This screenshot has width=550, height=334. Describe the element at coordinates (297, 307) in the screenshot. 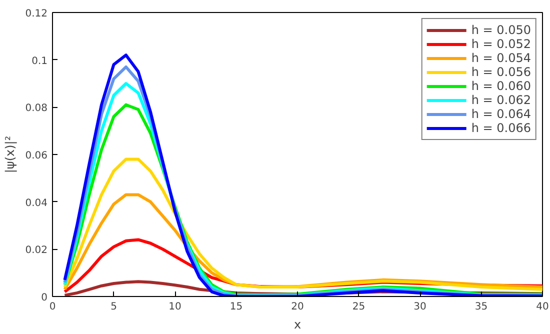

I see `x-tick-label: 20` at that location.